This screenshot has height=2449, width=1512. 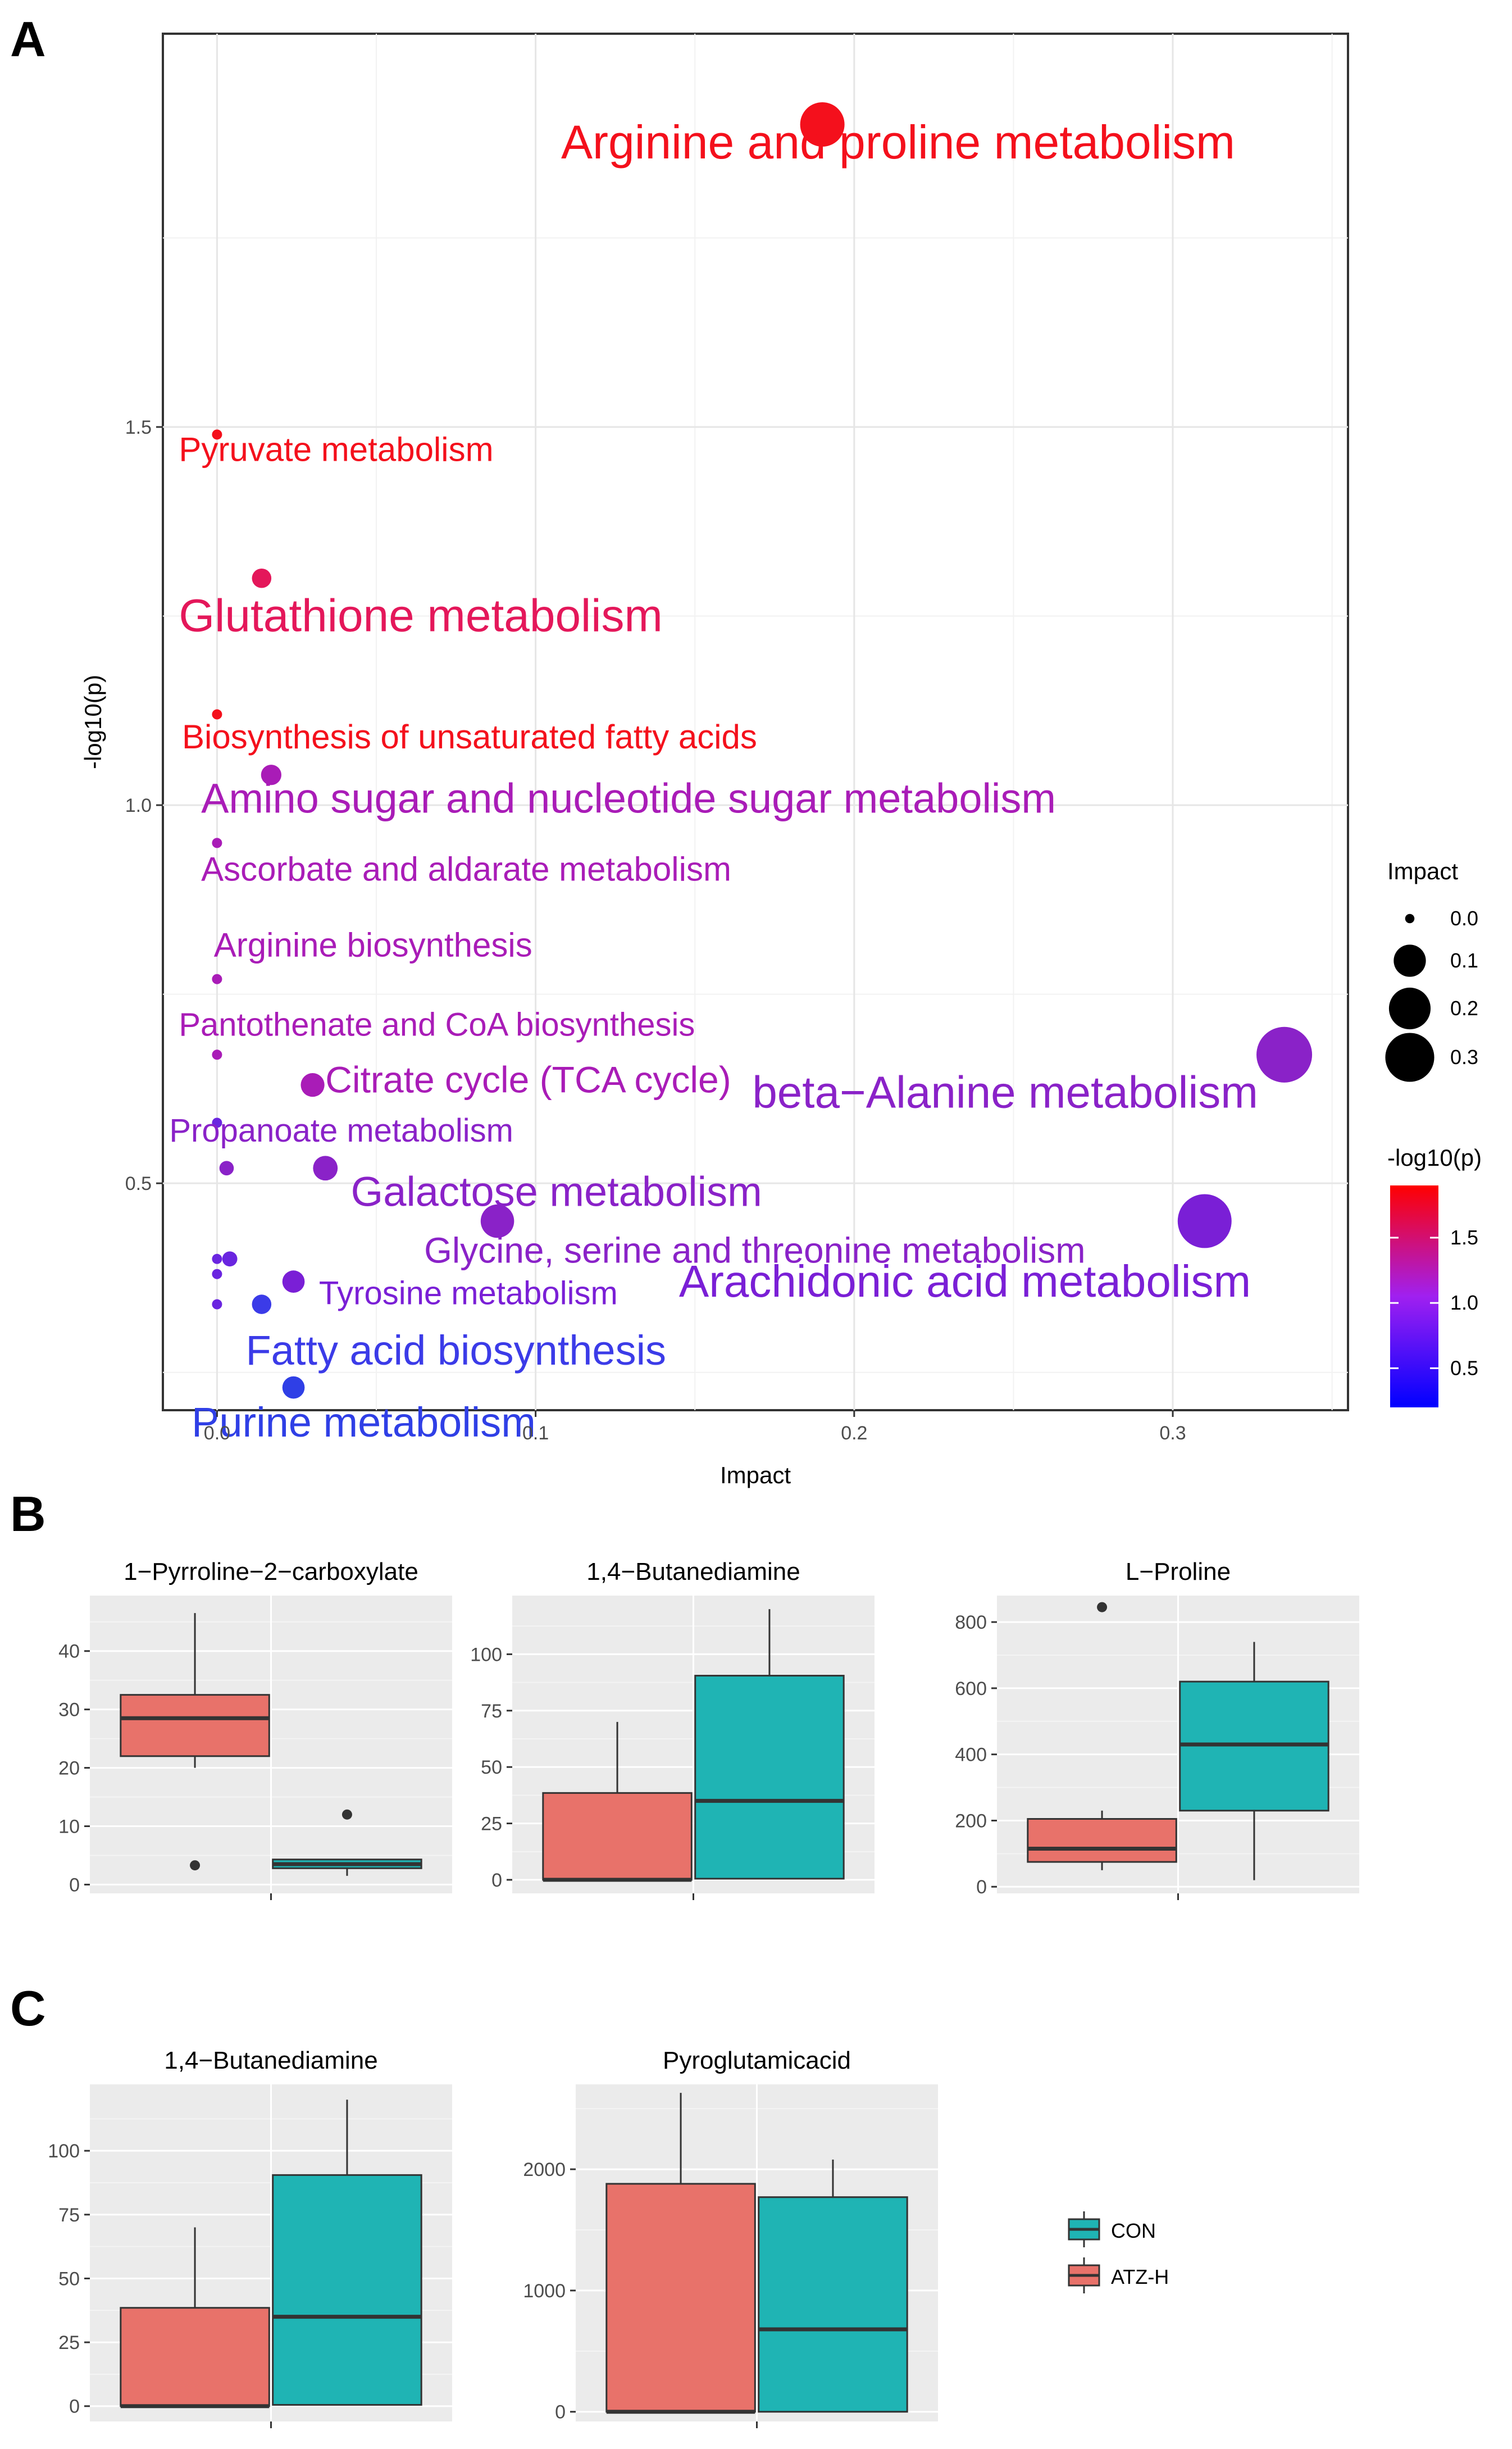 I want to click on size-legend-label: 0.3, so click(x=1464, y=1057).